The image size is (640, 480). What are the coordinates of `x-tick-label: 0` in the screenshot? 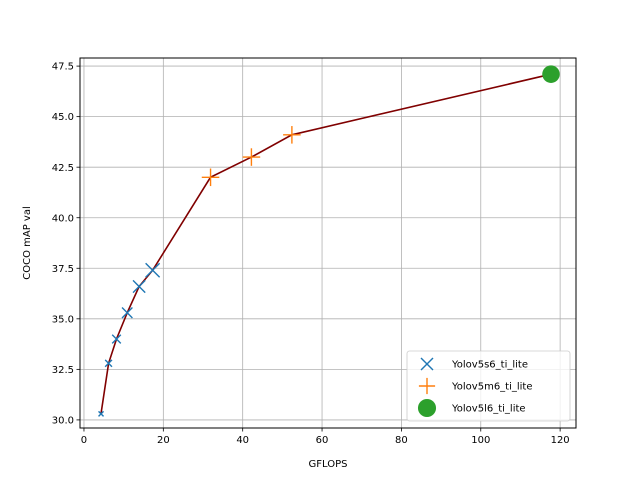 It's located at (84, 440).